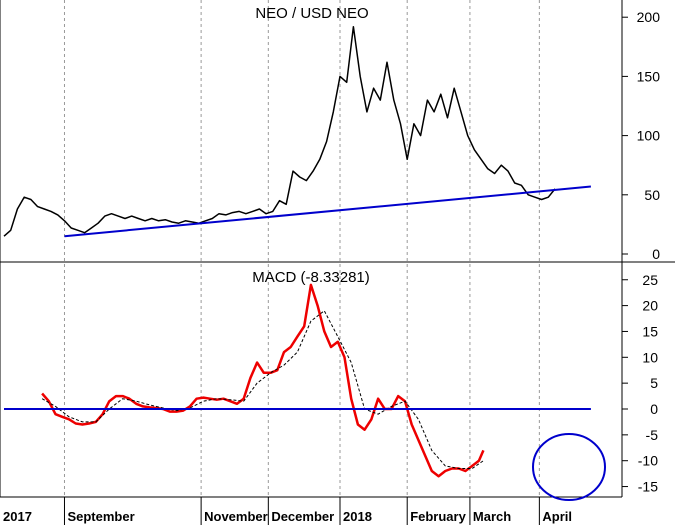  Describe the element at coordinates (302, 516) in the screenshot. I see `month-label: December` at that location.